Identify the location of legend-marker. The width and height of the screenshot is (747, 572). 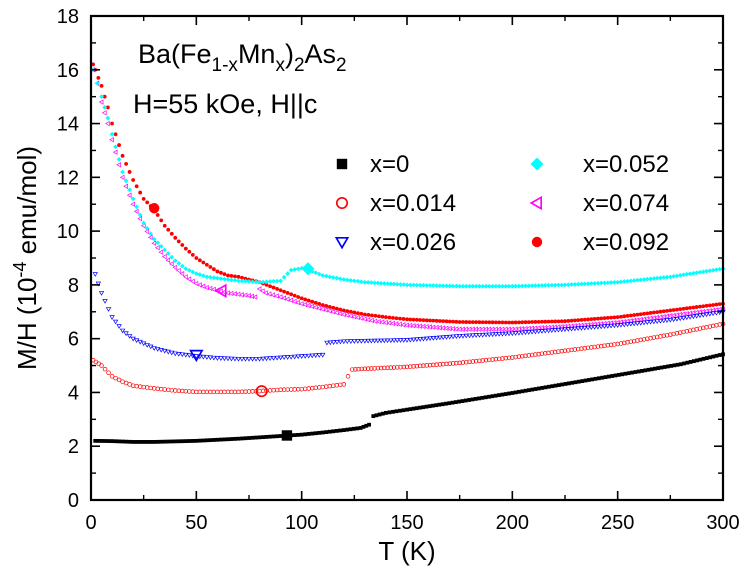
(342, 203).